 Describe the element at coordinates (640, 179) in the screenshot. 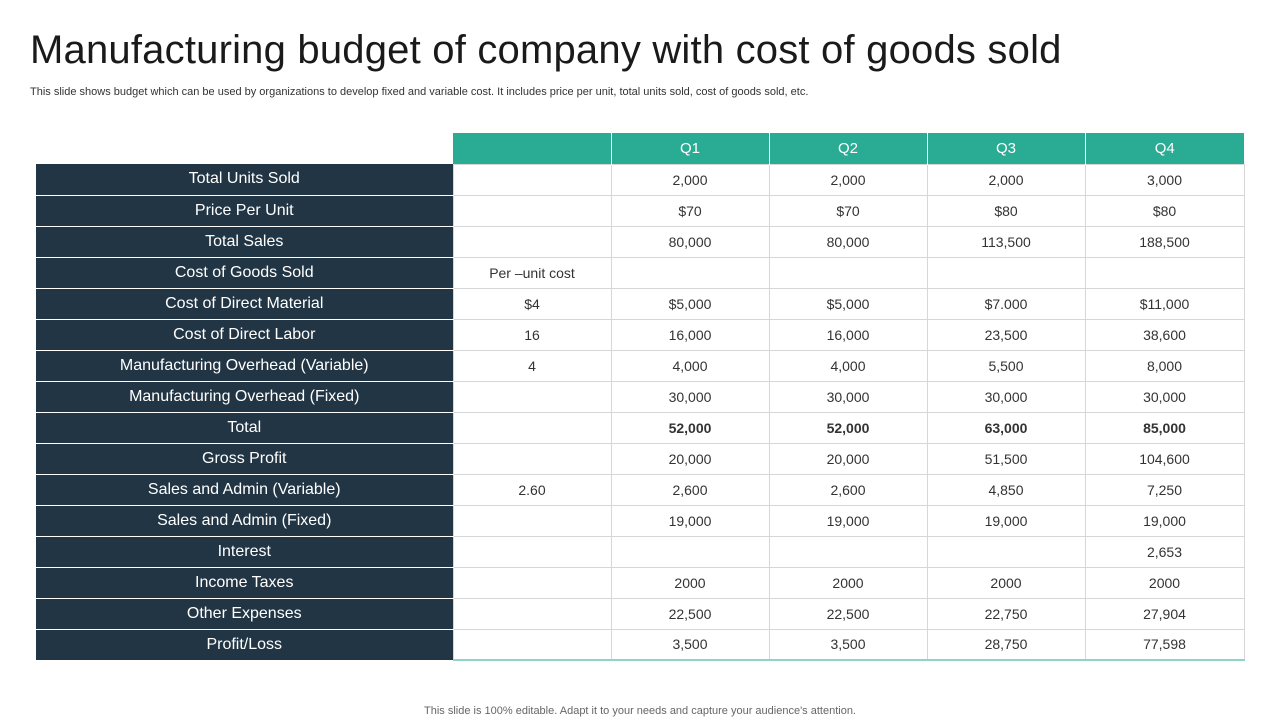

I see `table-row: Total Units Sold 2,000 2,000 2,000 3,000` at that location.